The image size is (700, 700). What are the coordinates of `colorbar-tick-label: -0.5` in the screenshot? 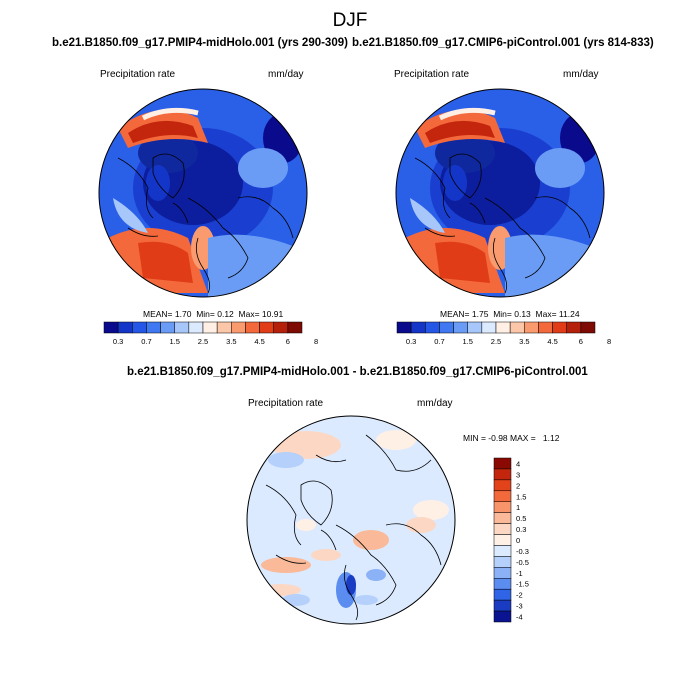 It's located at (522, 562).